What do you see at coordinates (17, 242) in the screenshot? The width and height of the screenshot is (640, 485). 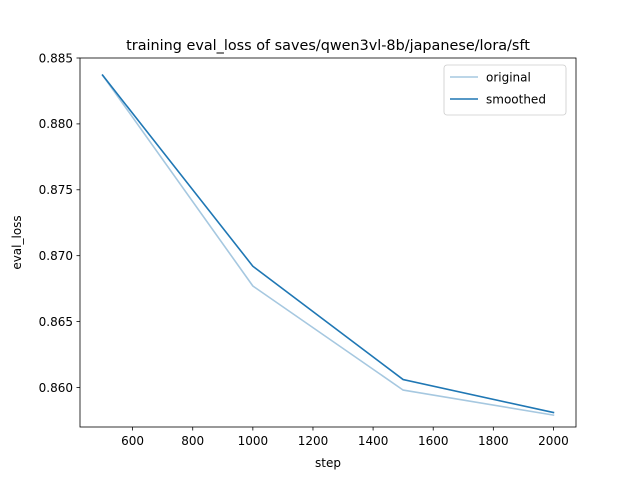 I see `y-axis-label: eval_loss` at bounding box center [17, 242].